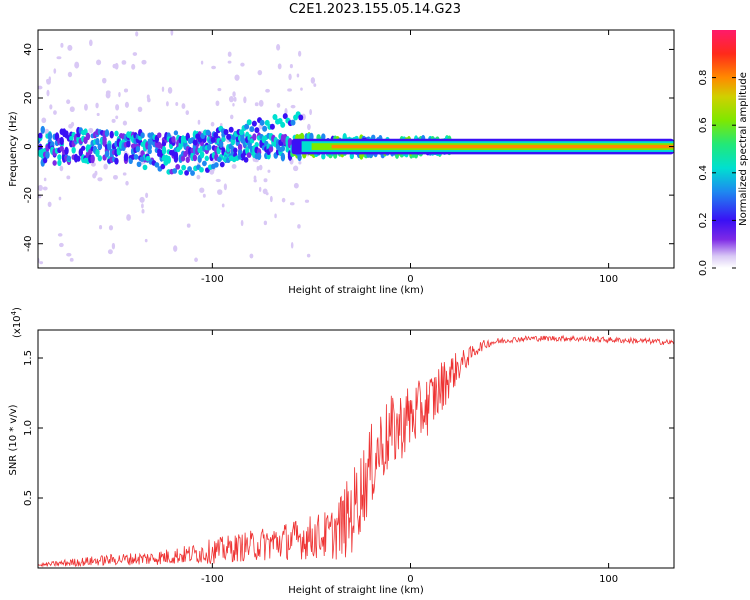 The image size is (750, 600). I want to click on colorbar-ticks: 0.0 0.2 0.4 0.6 0.8, so click(717, 173).